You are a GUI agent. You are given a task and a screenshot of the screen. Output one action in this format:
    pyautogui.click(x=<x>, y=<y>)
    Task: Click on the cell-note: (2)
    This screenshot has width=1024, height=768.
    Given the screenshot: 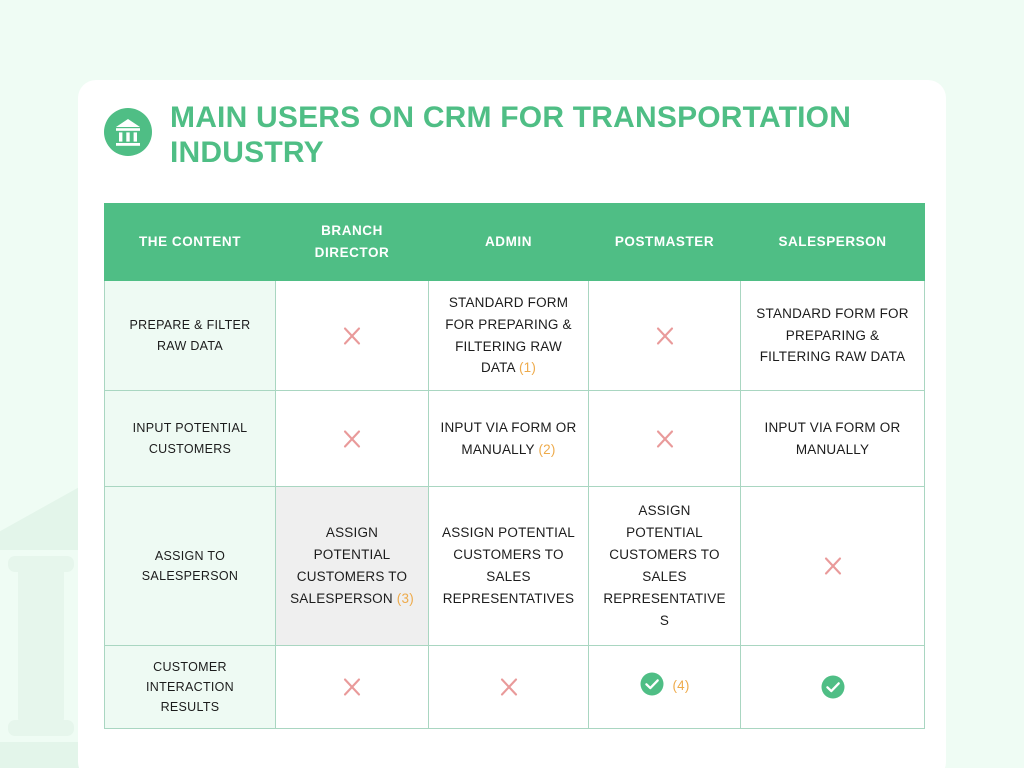 What is the action you would take?
    pyautogui.click(x=547, y=449)
    